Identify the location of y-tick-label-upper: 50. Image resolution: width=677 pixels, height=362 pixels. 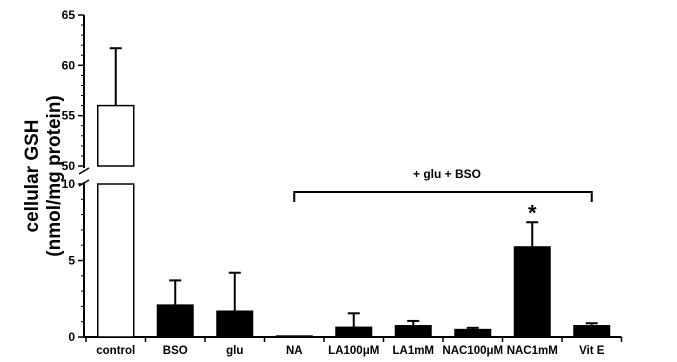
(69, 166).